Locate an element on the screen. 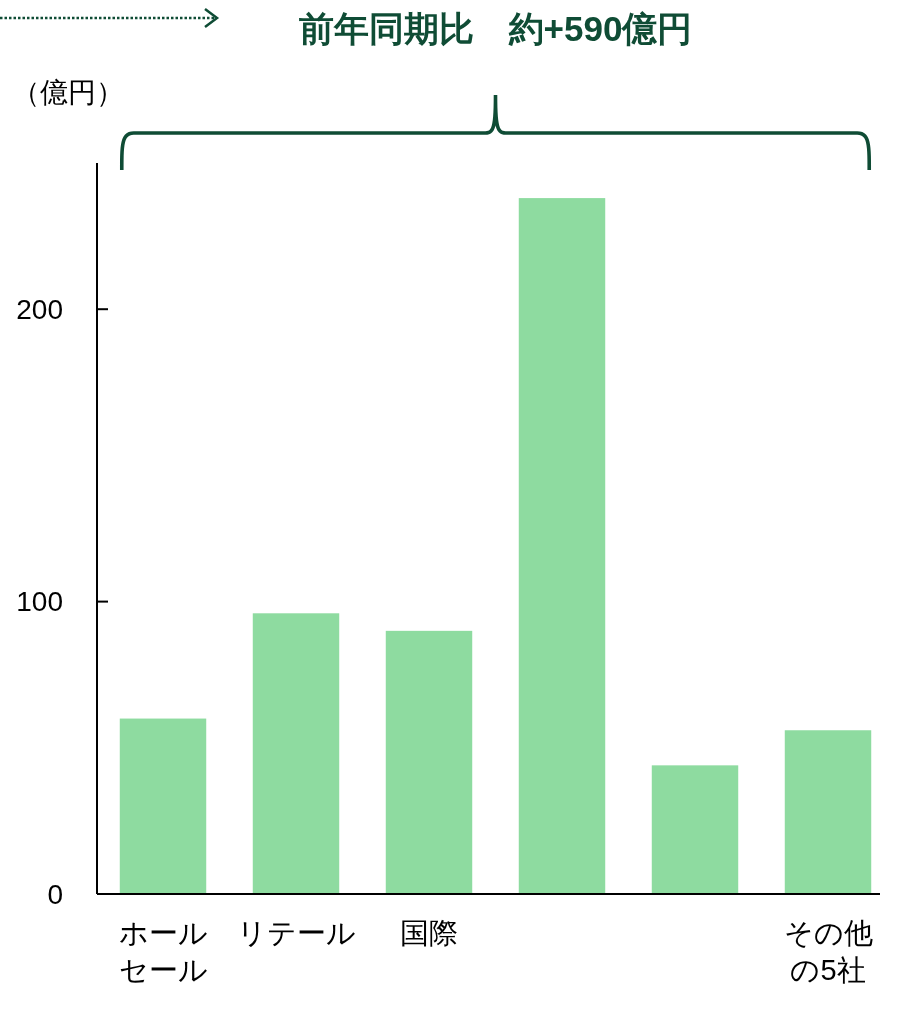 The height and width of the screenshot is (1023, 901). x-tick-label: ホールセール is located at coordinates (163, 951).